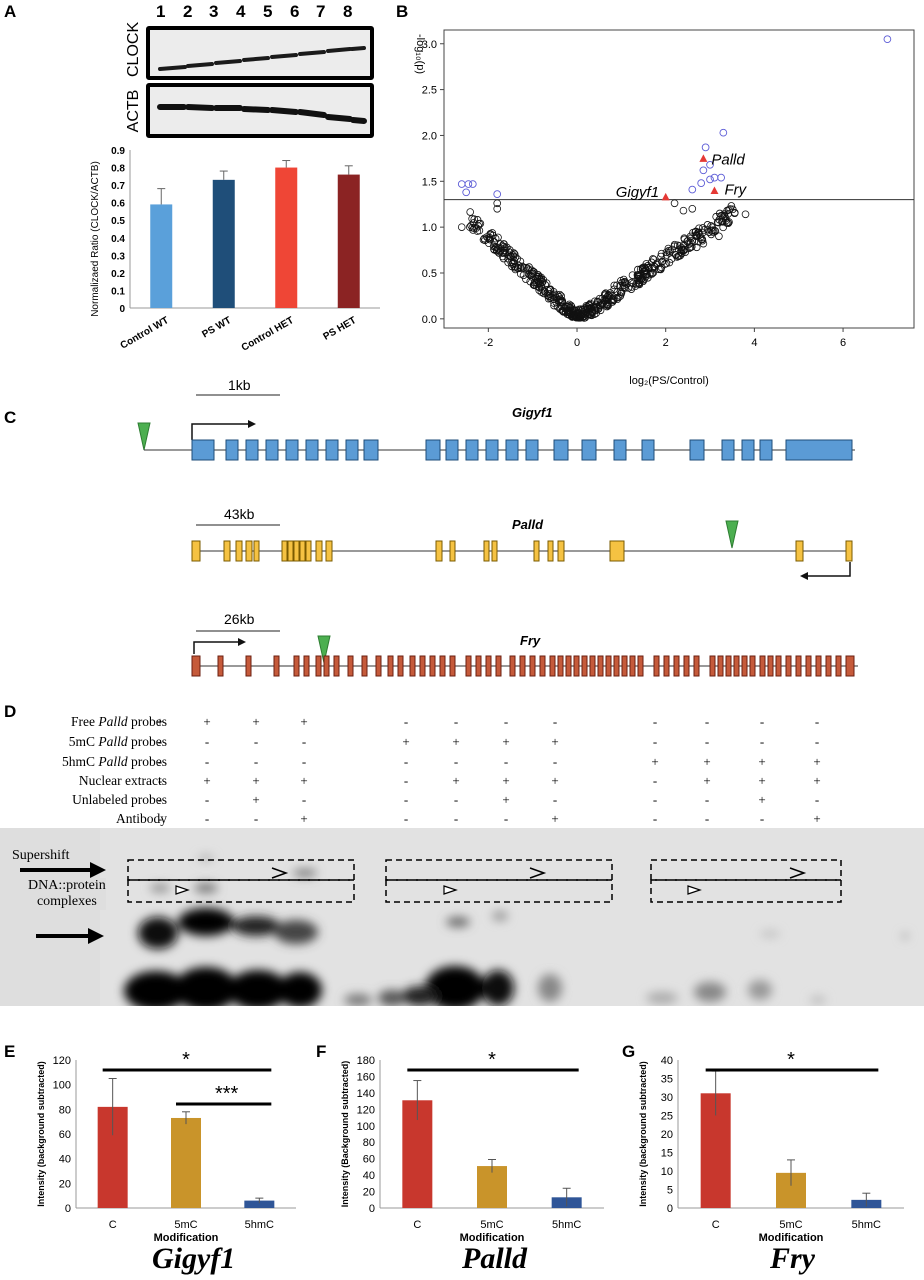 The image size is (924, 1280). Describe the element at coordinates (462, 917) in the screenshot. I see `emsa-gel: Supershift DNA::protein complexes` at that location.